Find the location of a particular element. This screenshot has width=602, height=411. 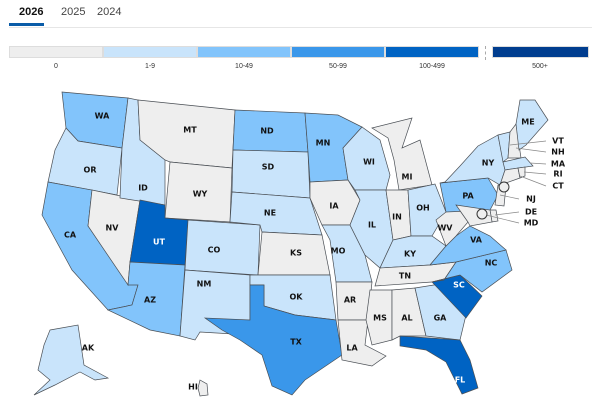

state-label-wy: WY is located at coordinates (200, 194).